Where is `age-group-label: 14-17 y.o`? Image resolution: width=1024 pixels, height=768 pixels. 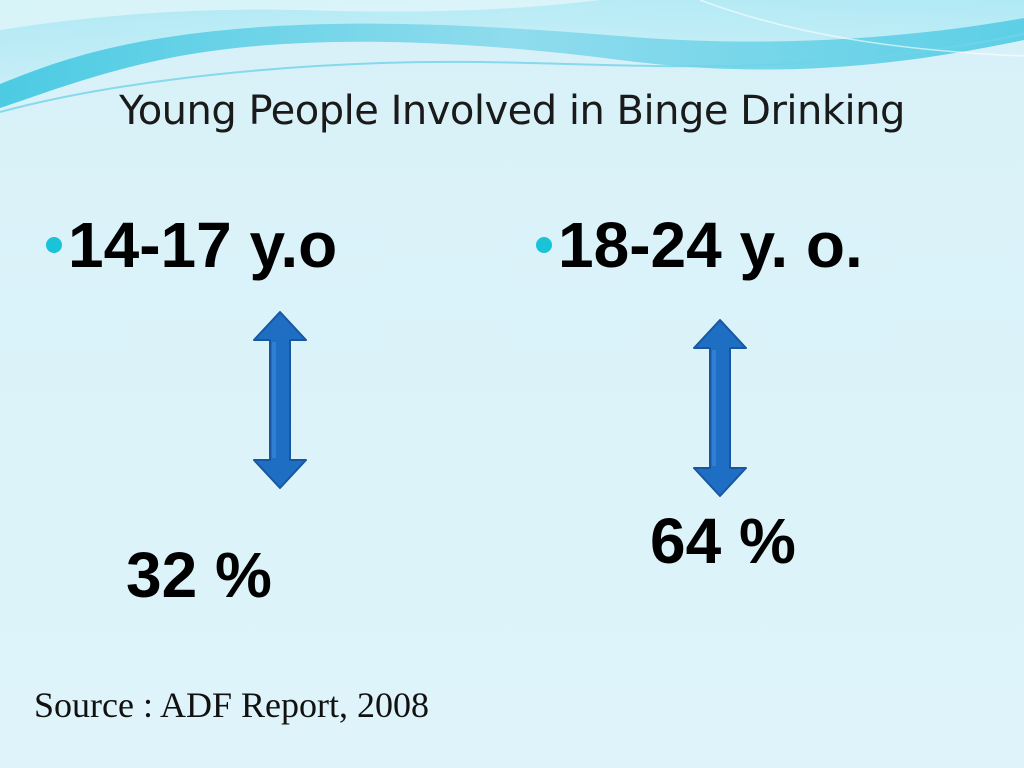
age-group-label: 14-17 y.o is located at coordinates (203, 245).